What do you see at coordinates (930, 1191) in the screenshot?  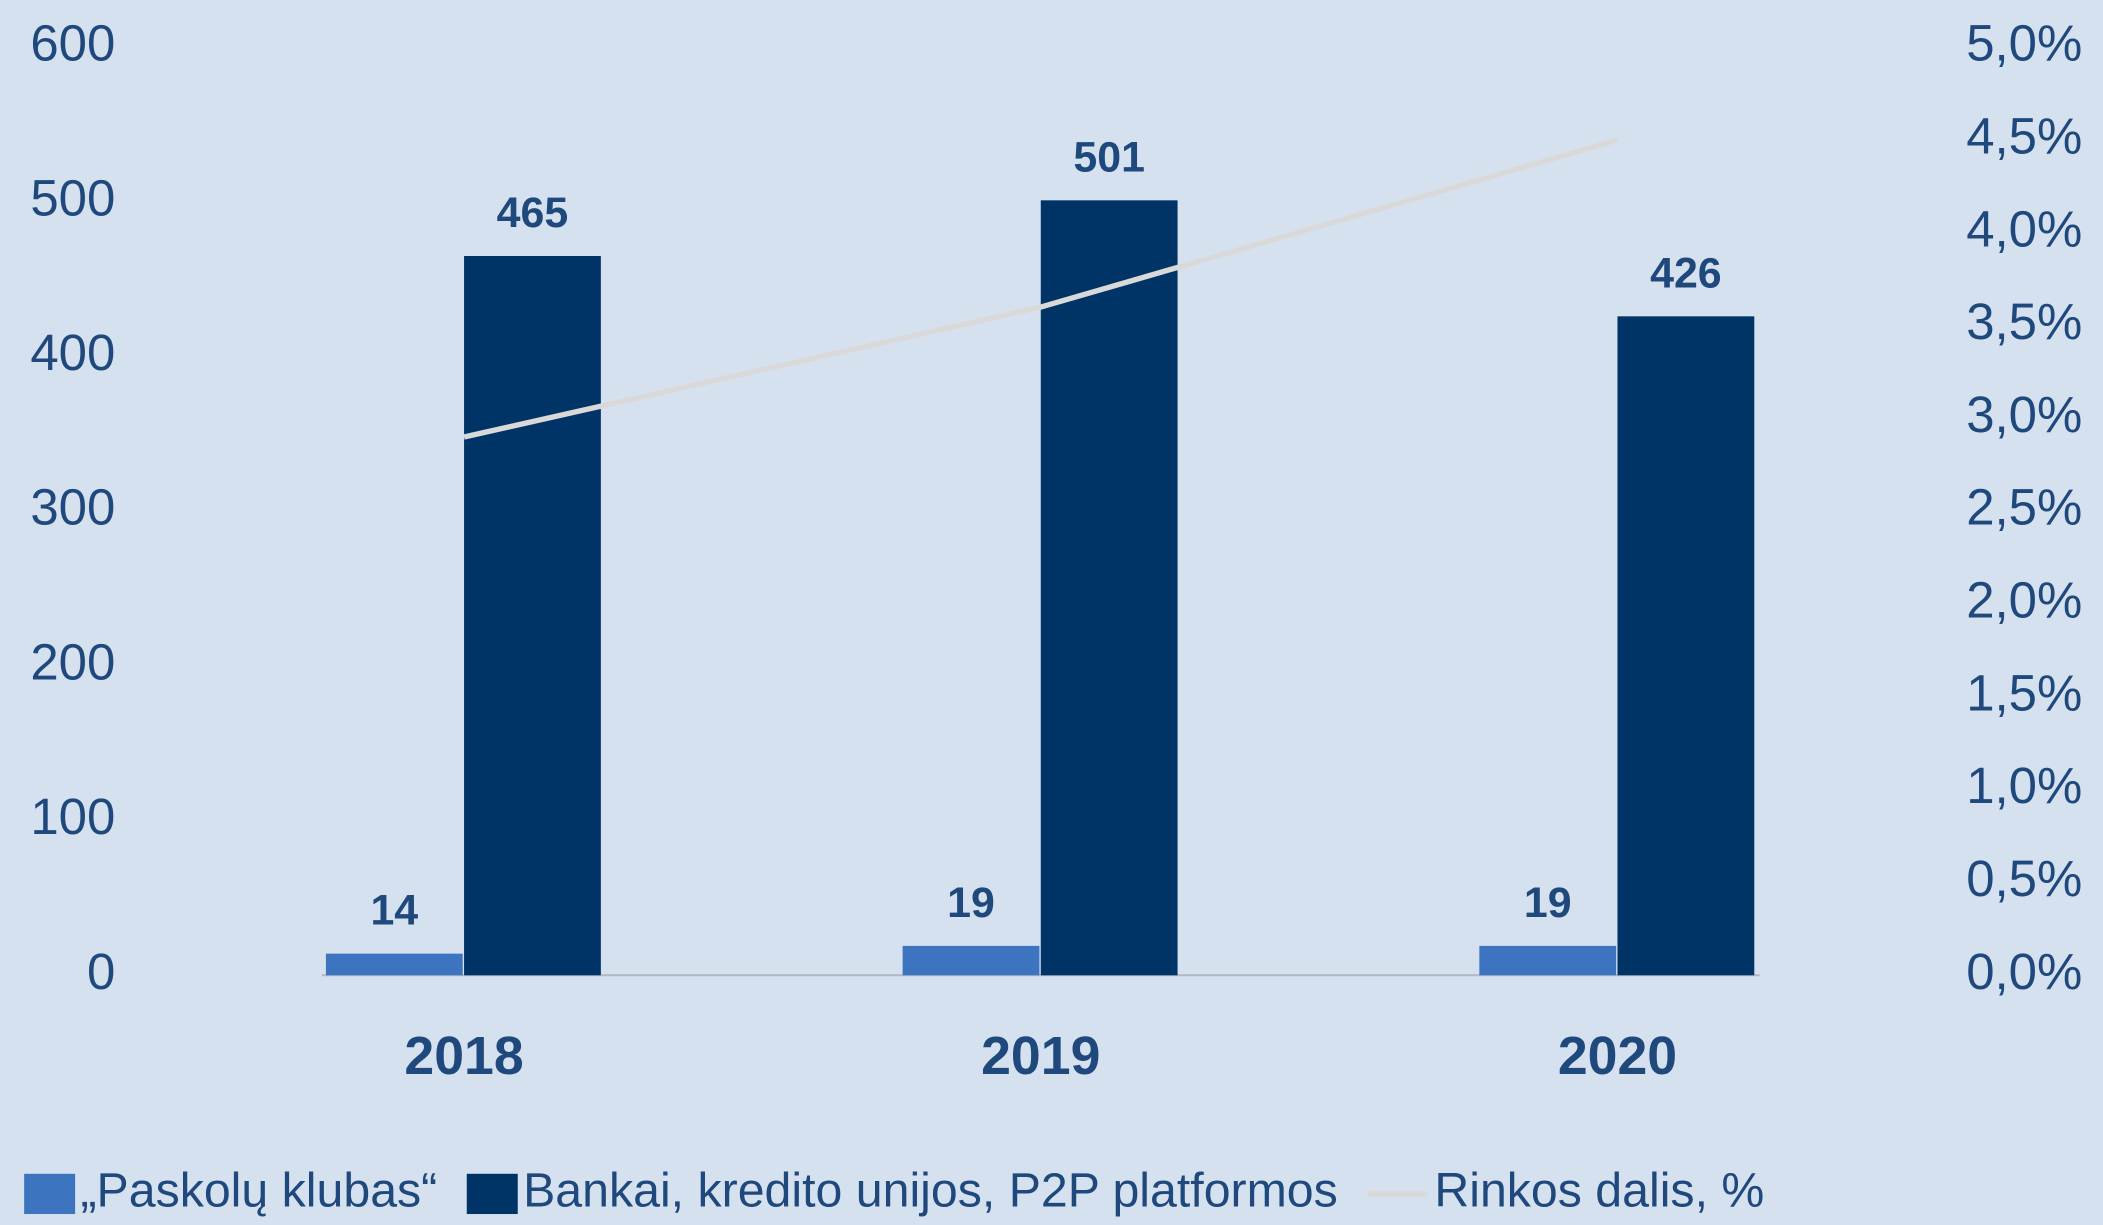 I see `legend-label: Bankai, kredito unijos, P2P platformos` at bounding box center [930, 1191].